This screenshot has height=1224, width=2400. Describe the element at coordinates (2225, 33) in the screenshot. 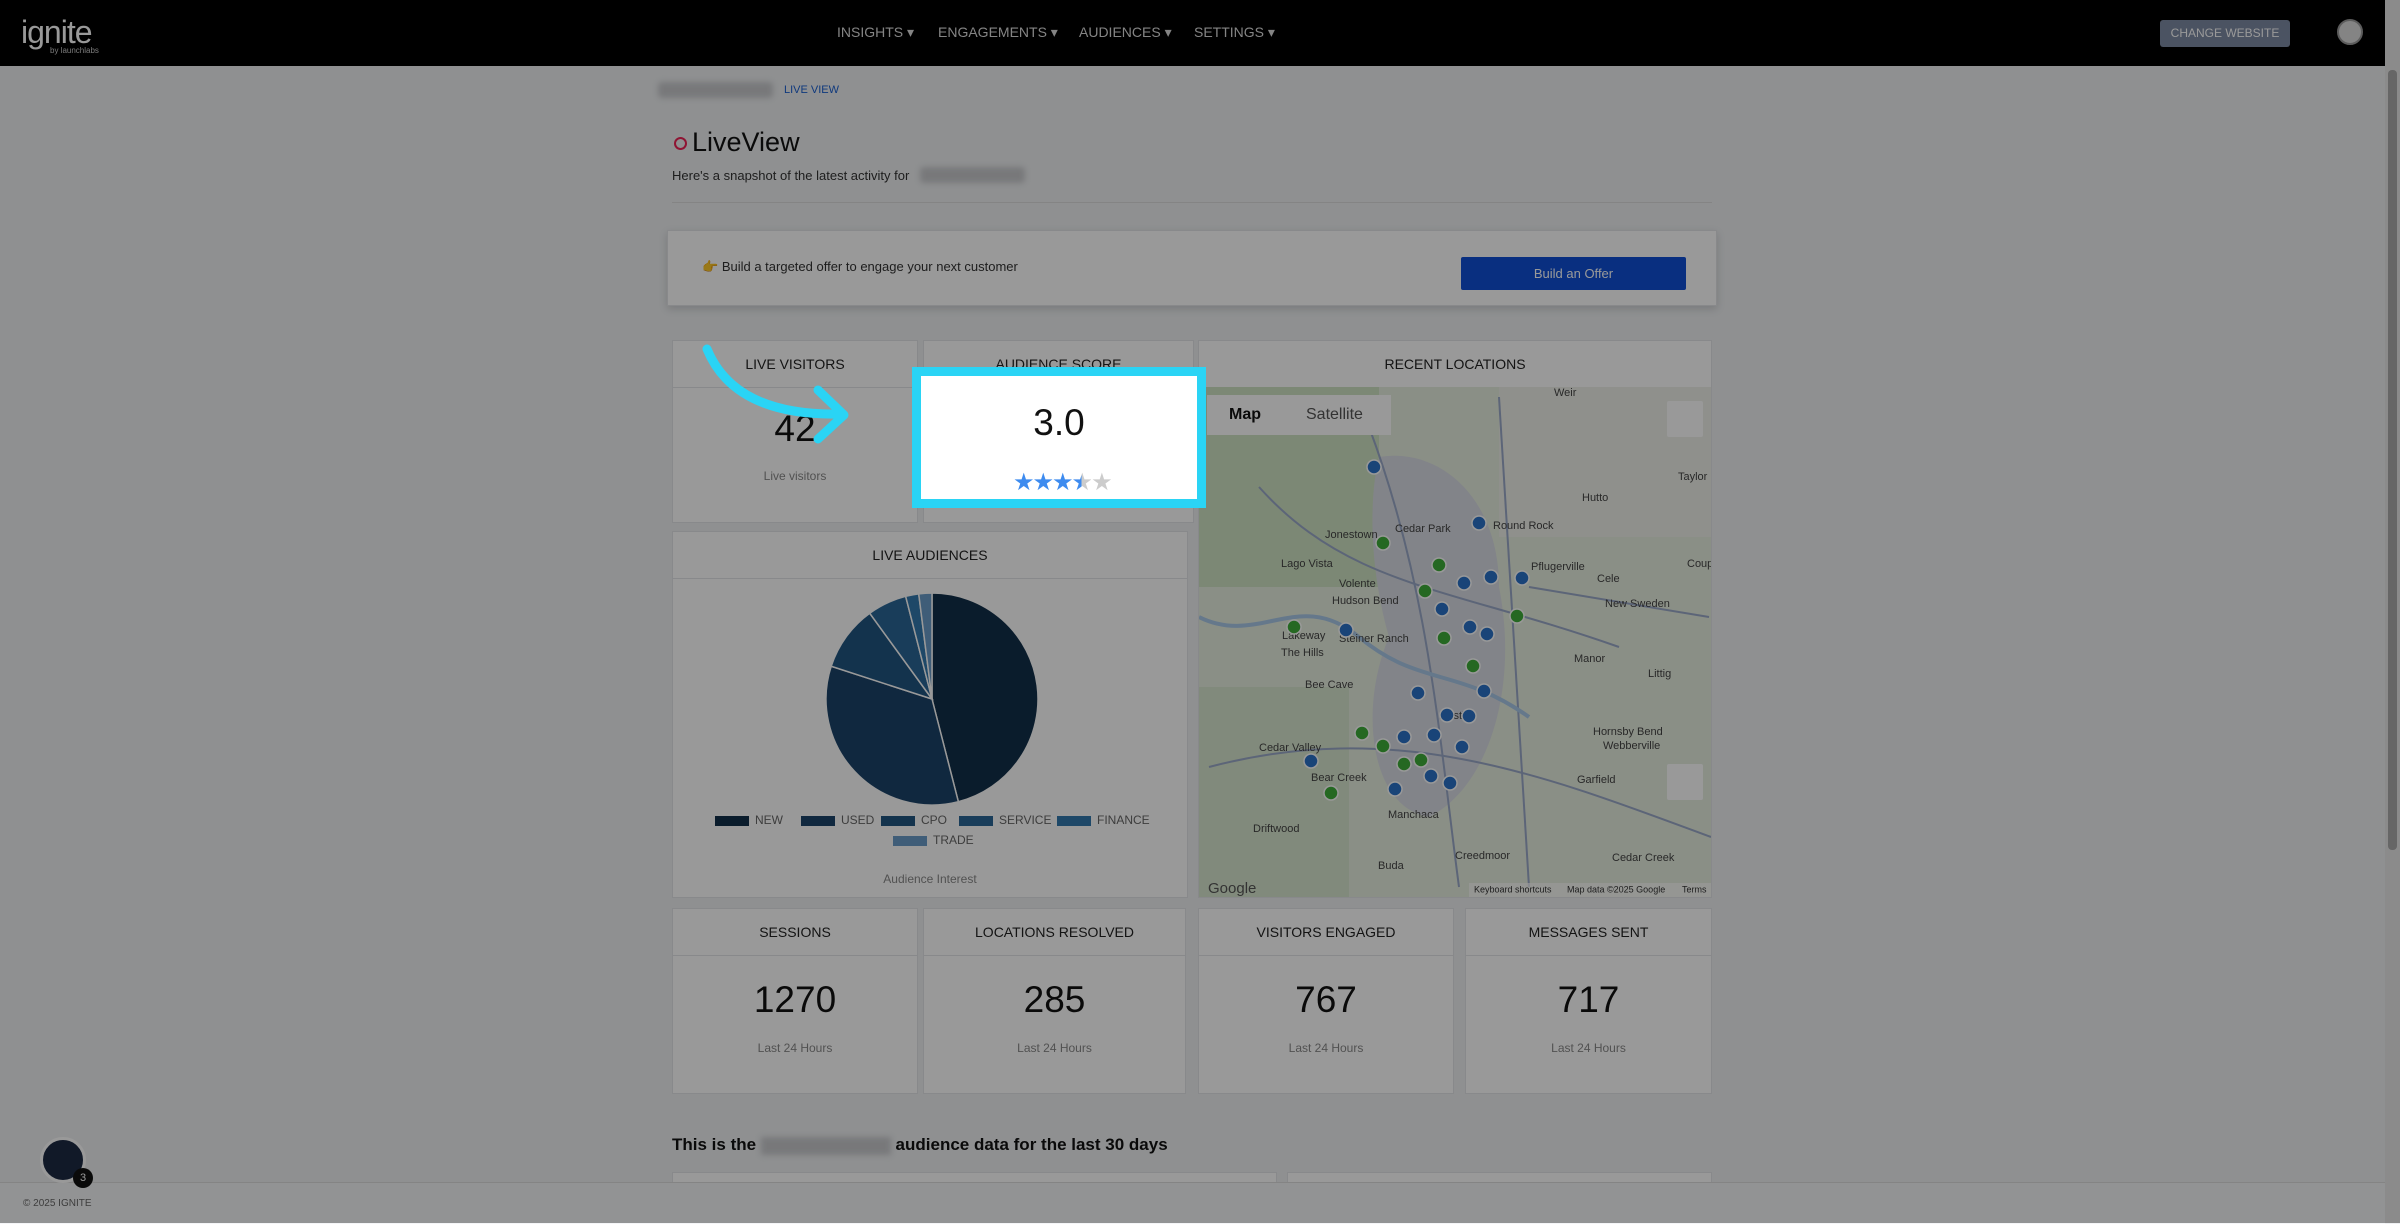

I see `change-website-button: CHANGE WEBSITE` at that location.